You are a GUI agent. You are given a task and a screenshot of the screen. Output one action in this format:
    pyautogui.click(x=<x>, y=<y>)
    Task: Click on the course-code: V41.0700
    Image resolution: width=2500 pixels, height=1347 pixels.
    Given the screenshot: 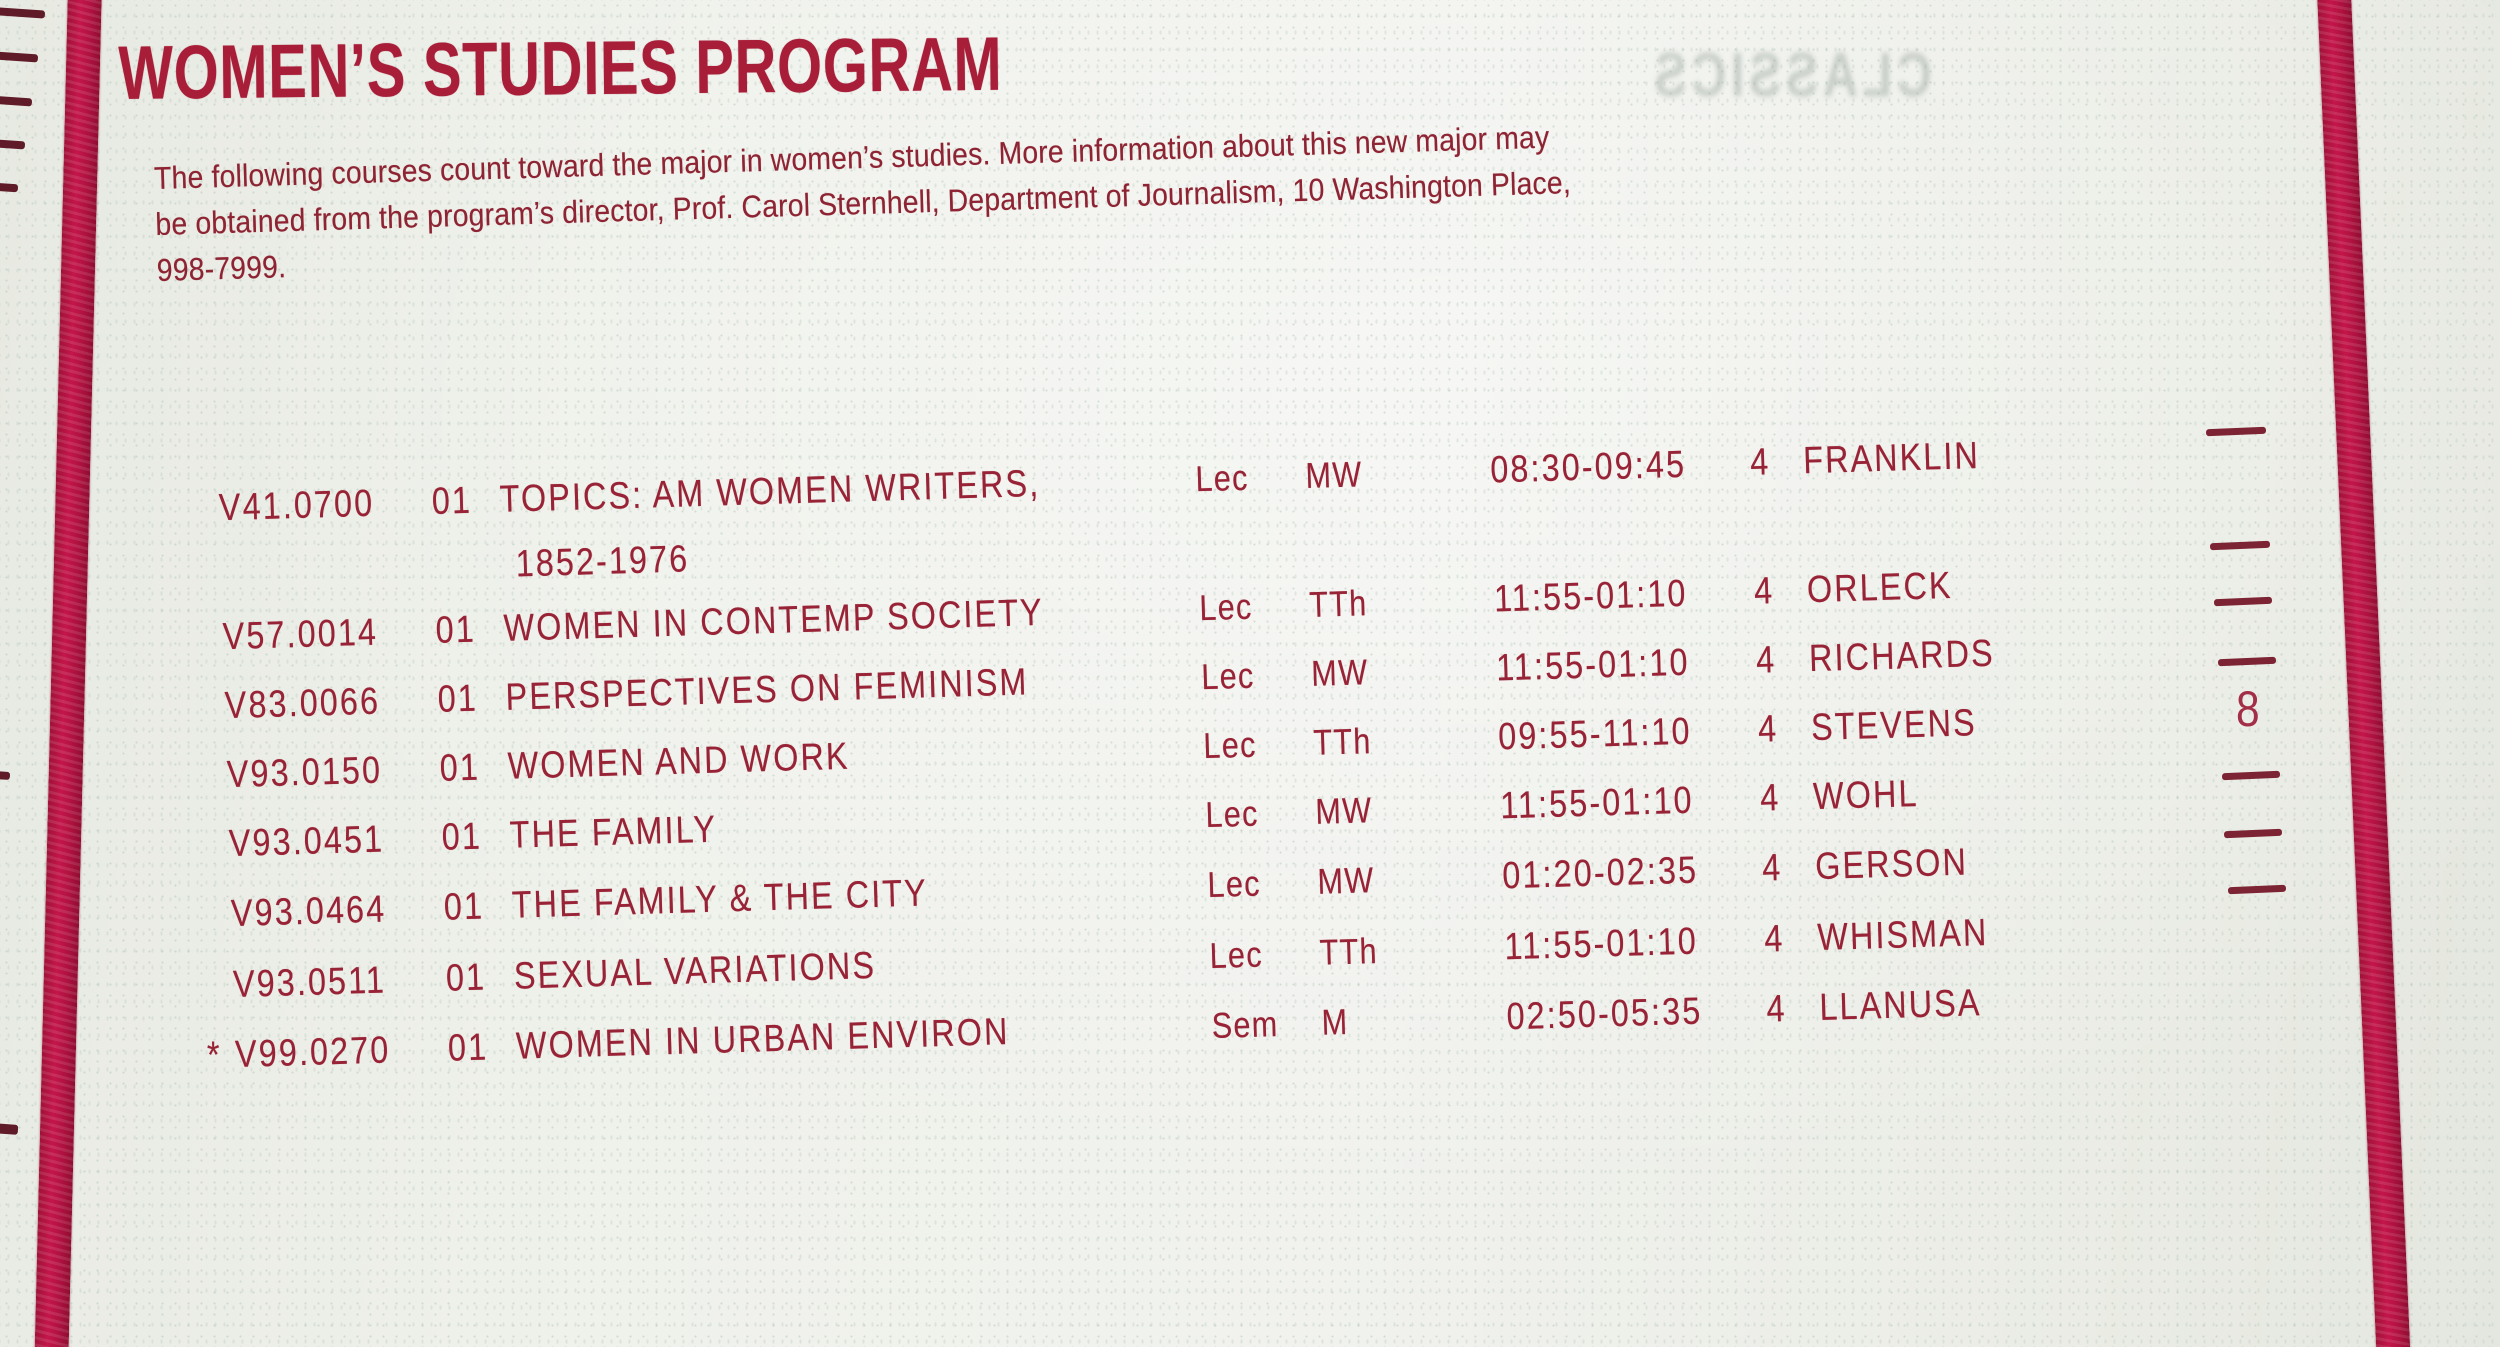 What is the action you would take?
    pyautogui.click(x=296, y=506)
    